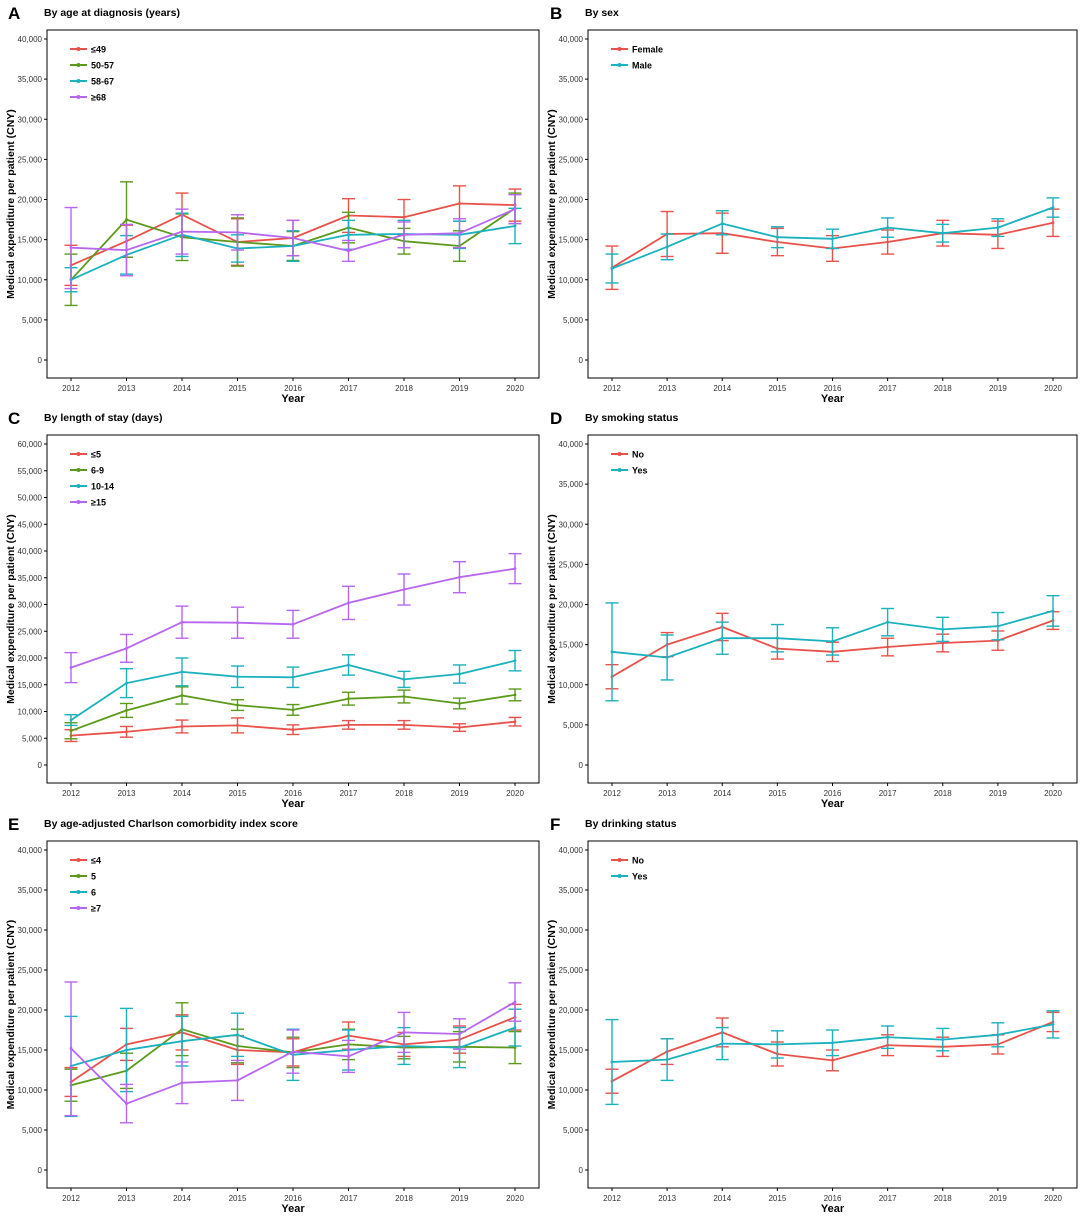 The height and width of the screenshot is (1216, 1084). What do you see at coordinates (30, 1050) in the screenshot?
I see `y-tick-label: 15,000` at bounding box center [30, 1050].